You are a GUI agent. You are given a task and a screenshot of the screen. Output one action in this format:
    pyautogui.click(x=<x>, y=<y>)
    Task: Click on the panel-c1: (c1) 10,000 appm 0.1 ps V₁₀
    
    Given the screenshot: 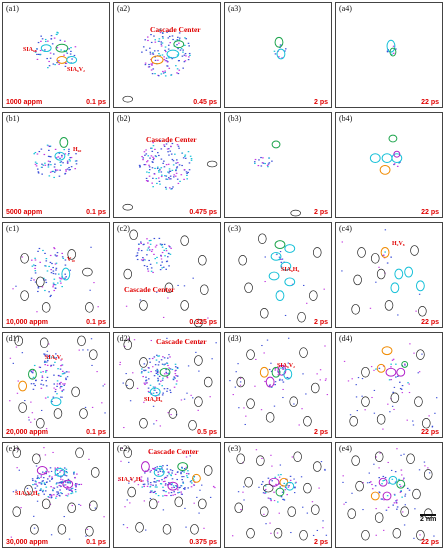 What is the action you would take?
    pyautogui.click(x=56, y=275)
    